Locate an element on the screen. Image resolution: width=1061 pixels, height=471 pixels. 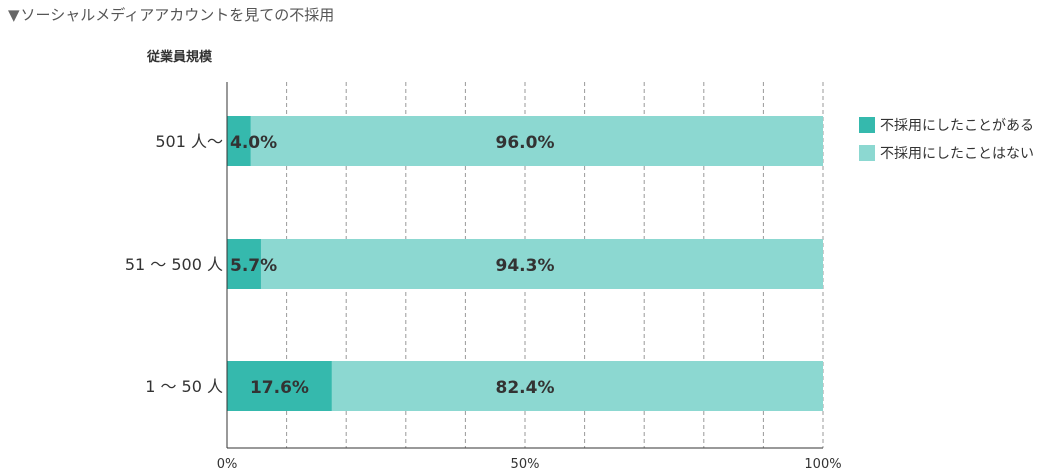
title-marker: ▼ is located at coordinates (14, 15).